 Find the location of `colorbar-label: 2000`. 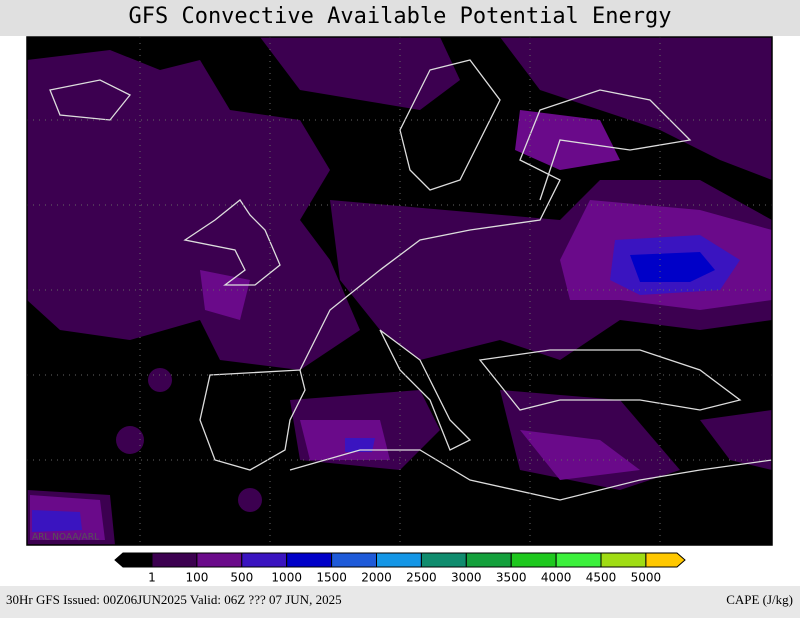

colorbar-label: 2000 is located at coordinates (376, 578).